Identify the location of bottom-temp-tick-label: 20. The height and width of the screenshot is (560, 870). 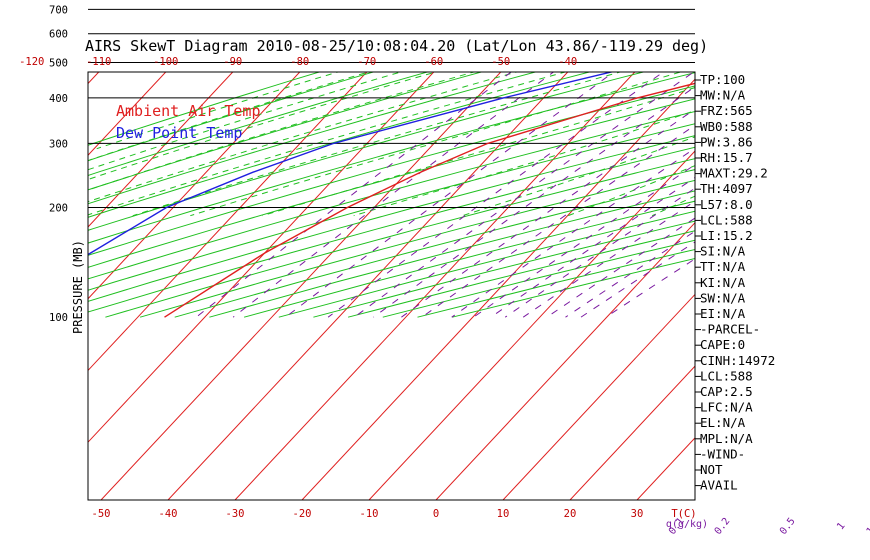
(570, 514).